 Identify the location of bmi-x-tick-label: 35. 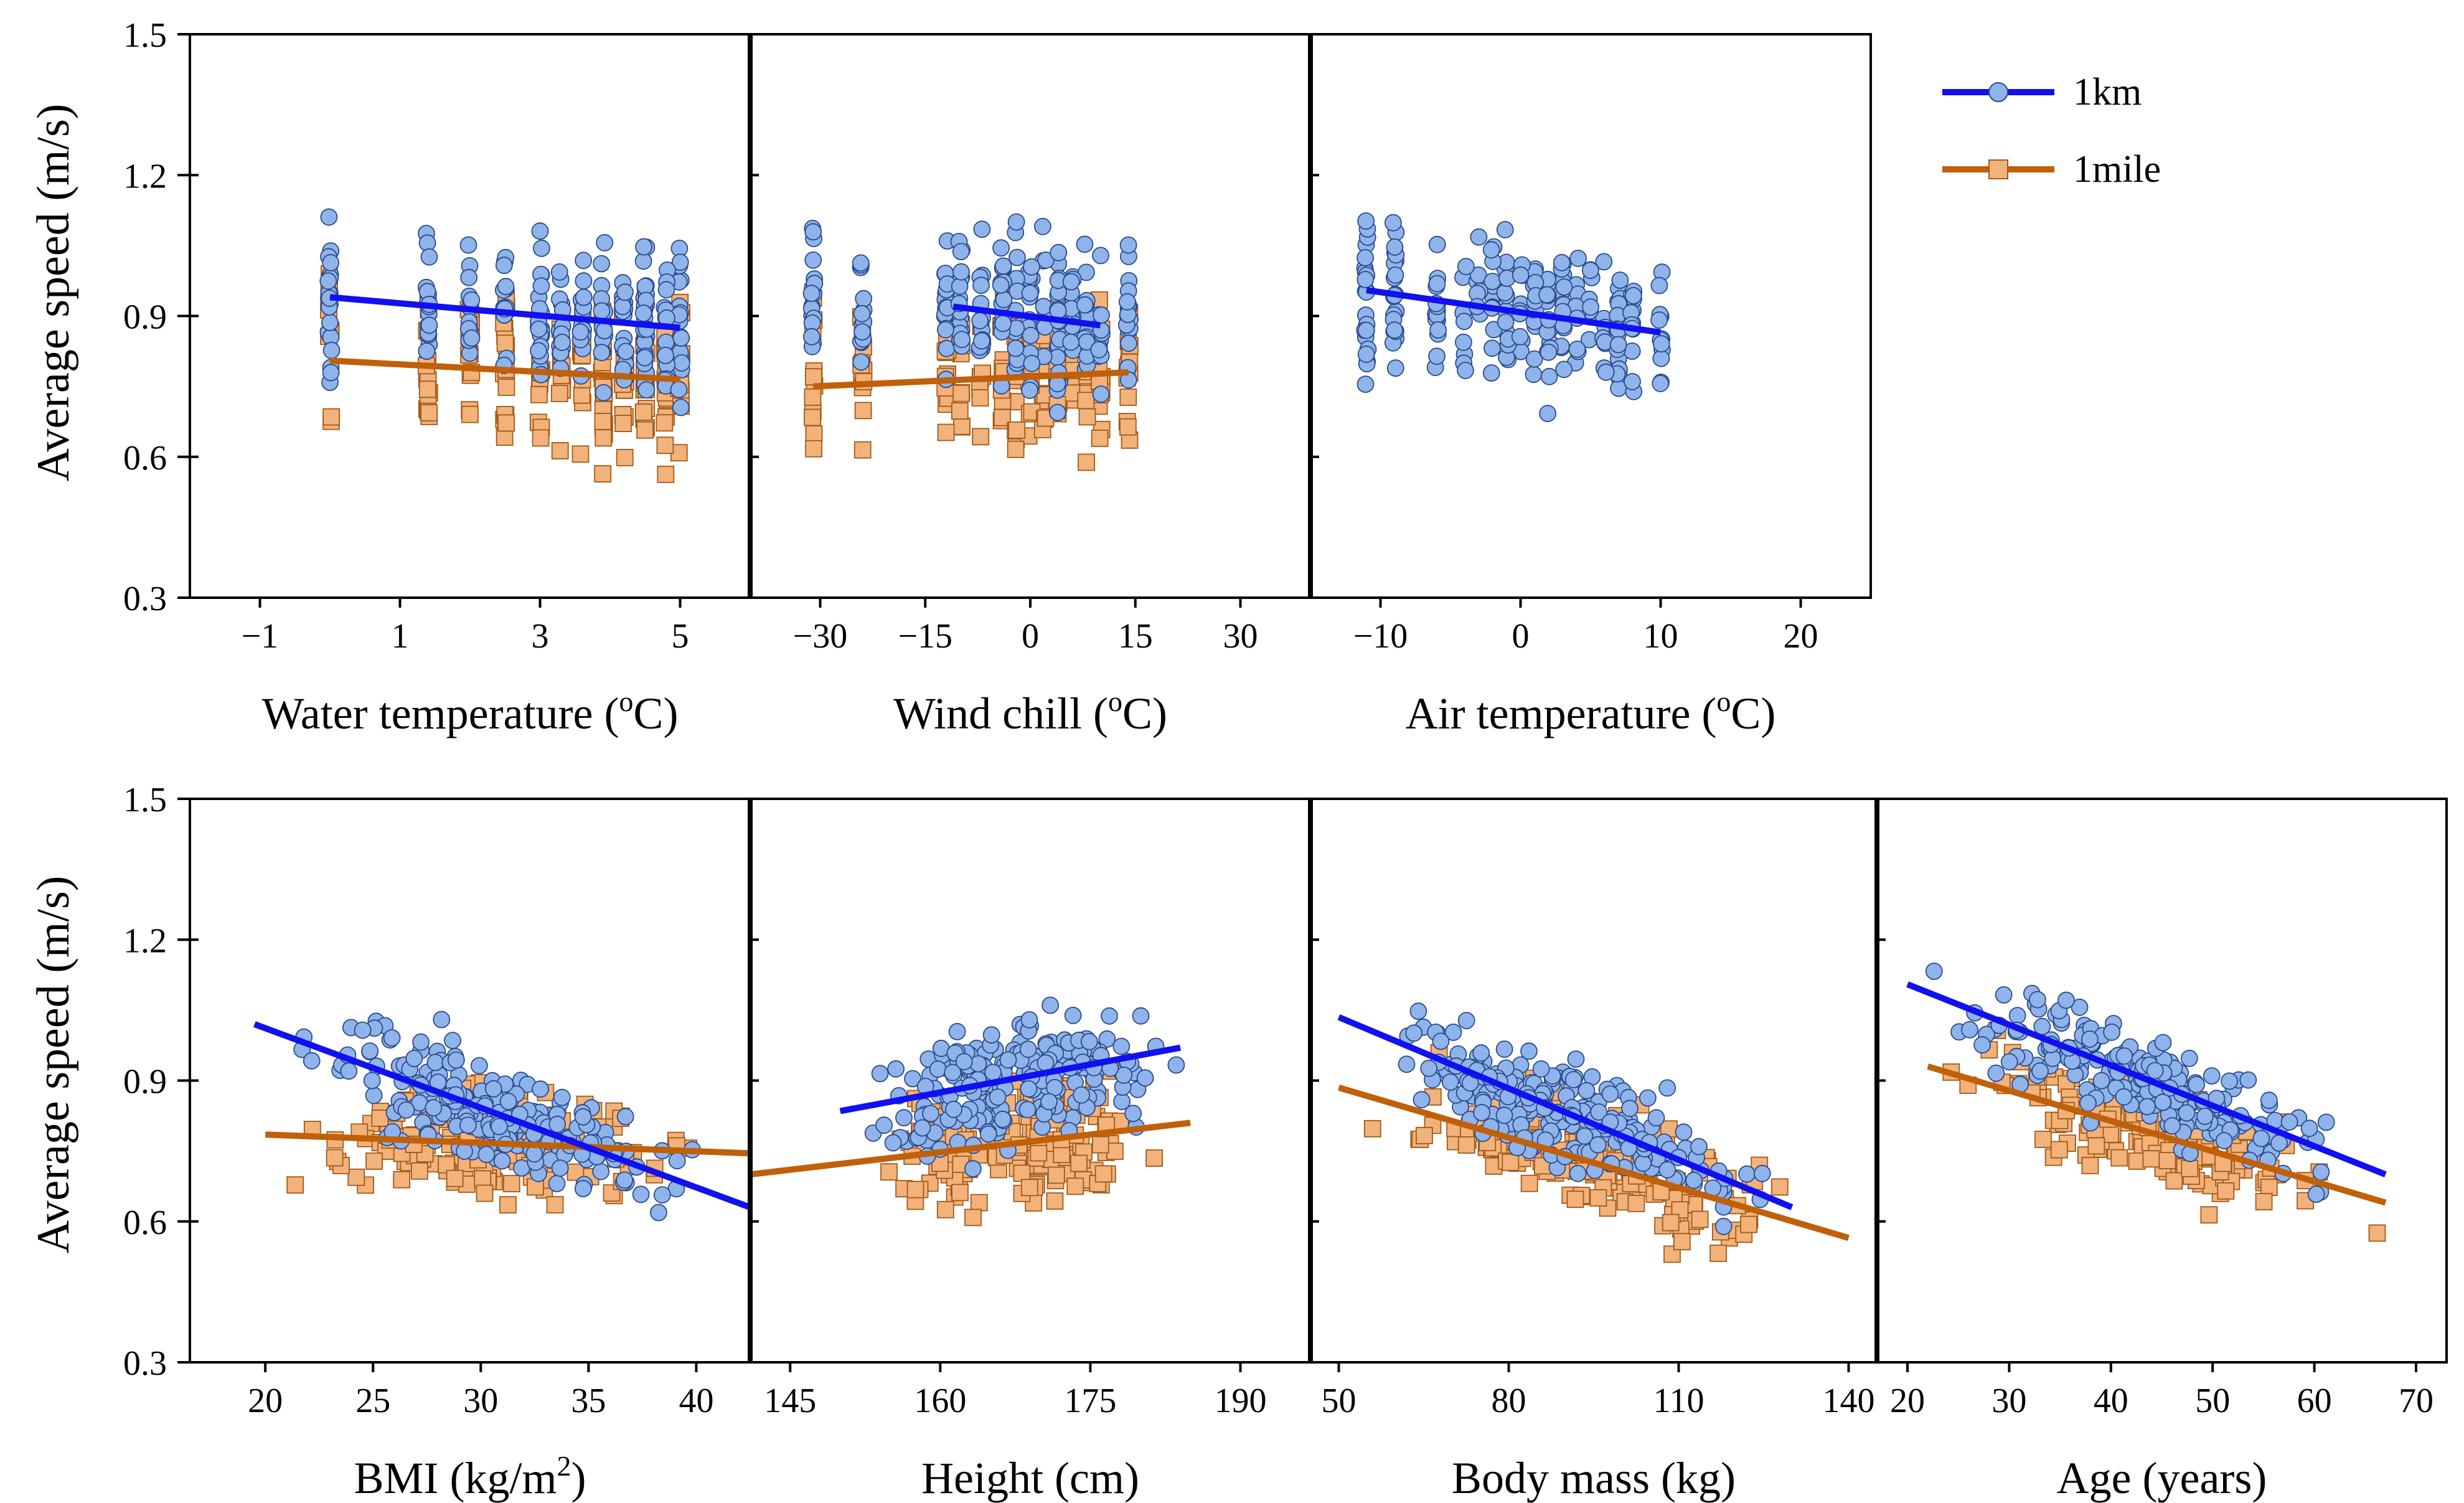
(588, 1401).